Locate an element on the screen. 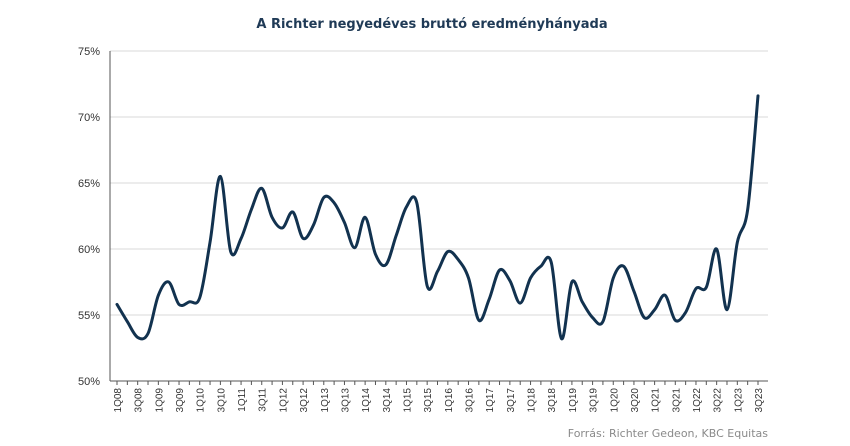 This screenshot has height=446, width=850. x-tick-label: 1Q19 is located at coordinates (573, 400).